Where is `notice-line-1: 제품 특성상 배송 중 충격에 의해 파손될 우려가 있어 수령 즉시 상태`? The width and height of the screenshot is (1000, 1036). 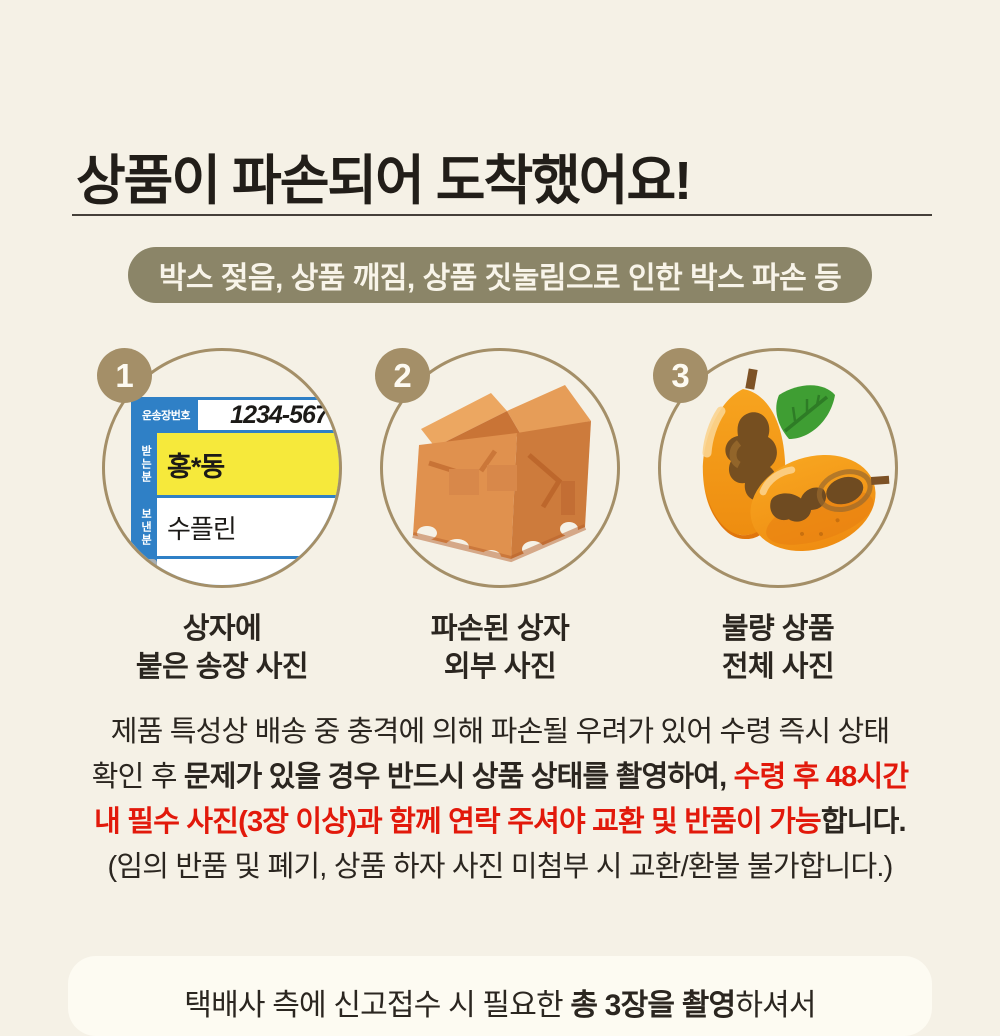
notice-line-1: 제품 특성상 배송 중 충격에 의해 파손될 우려가 있어 수령 즉시 상태 is located at coordinates (500, 732).